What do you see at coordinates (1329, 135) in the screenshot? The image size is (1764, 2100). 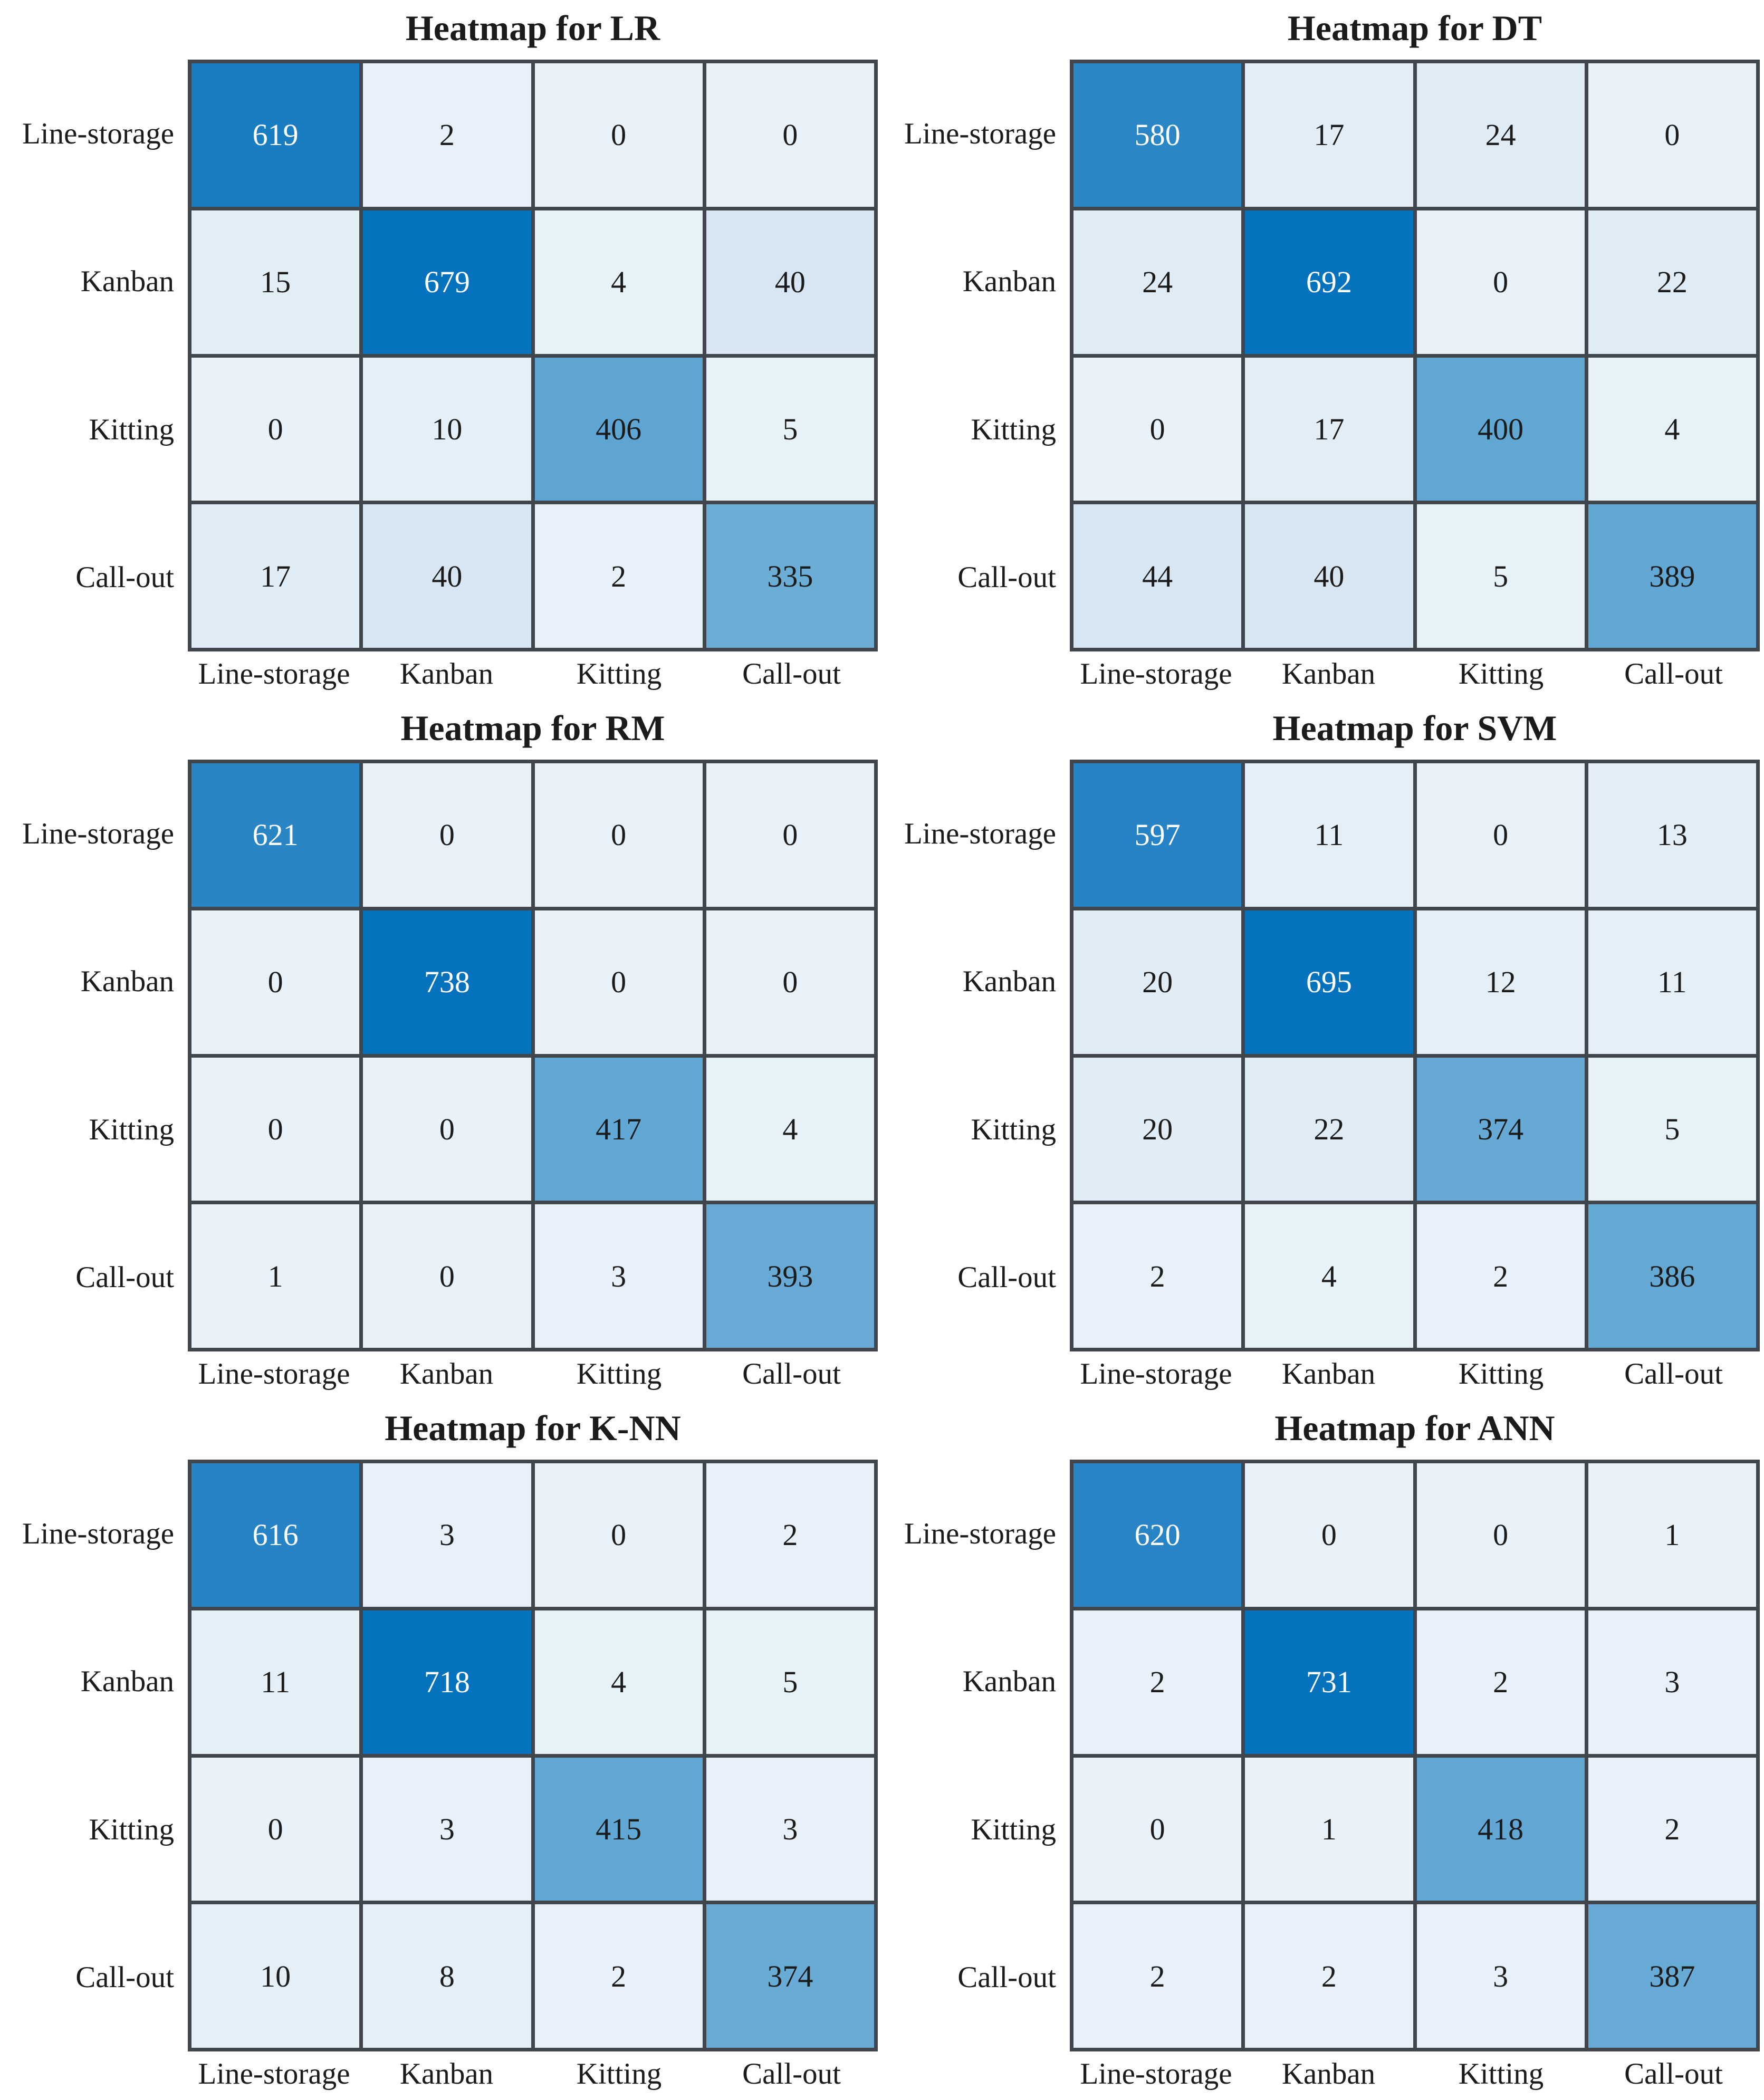 I see `heatmap-cell: 17` at bounding box center [1329, 135].